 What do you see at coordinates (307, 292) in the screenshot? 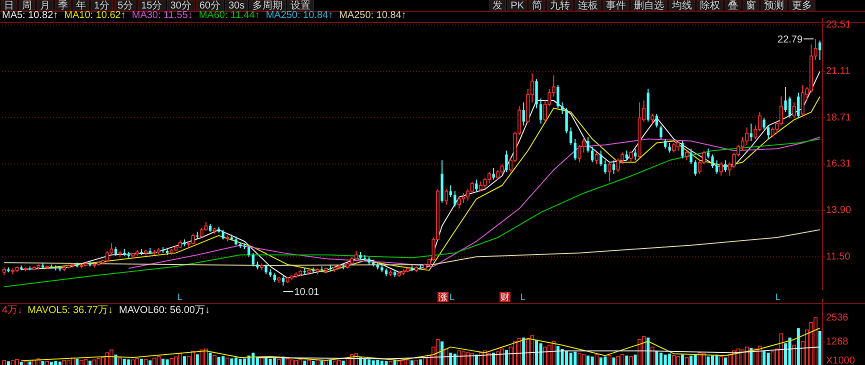
I see `annotation: 10.01` at bounding box center [307, 292].